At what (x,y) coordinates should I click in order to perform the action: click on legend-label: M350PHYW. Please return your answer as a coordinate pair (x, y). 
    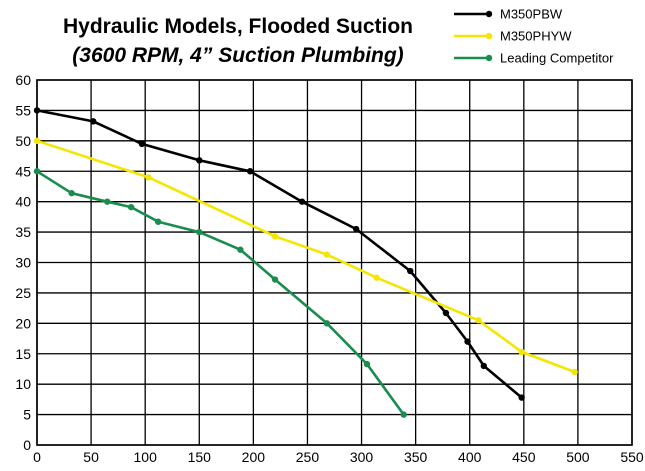
    Looking at the image, I should click on (536, 36).